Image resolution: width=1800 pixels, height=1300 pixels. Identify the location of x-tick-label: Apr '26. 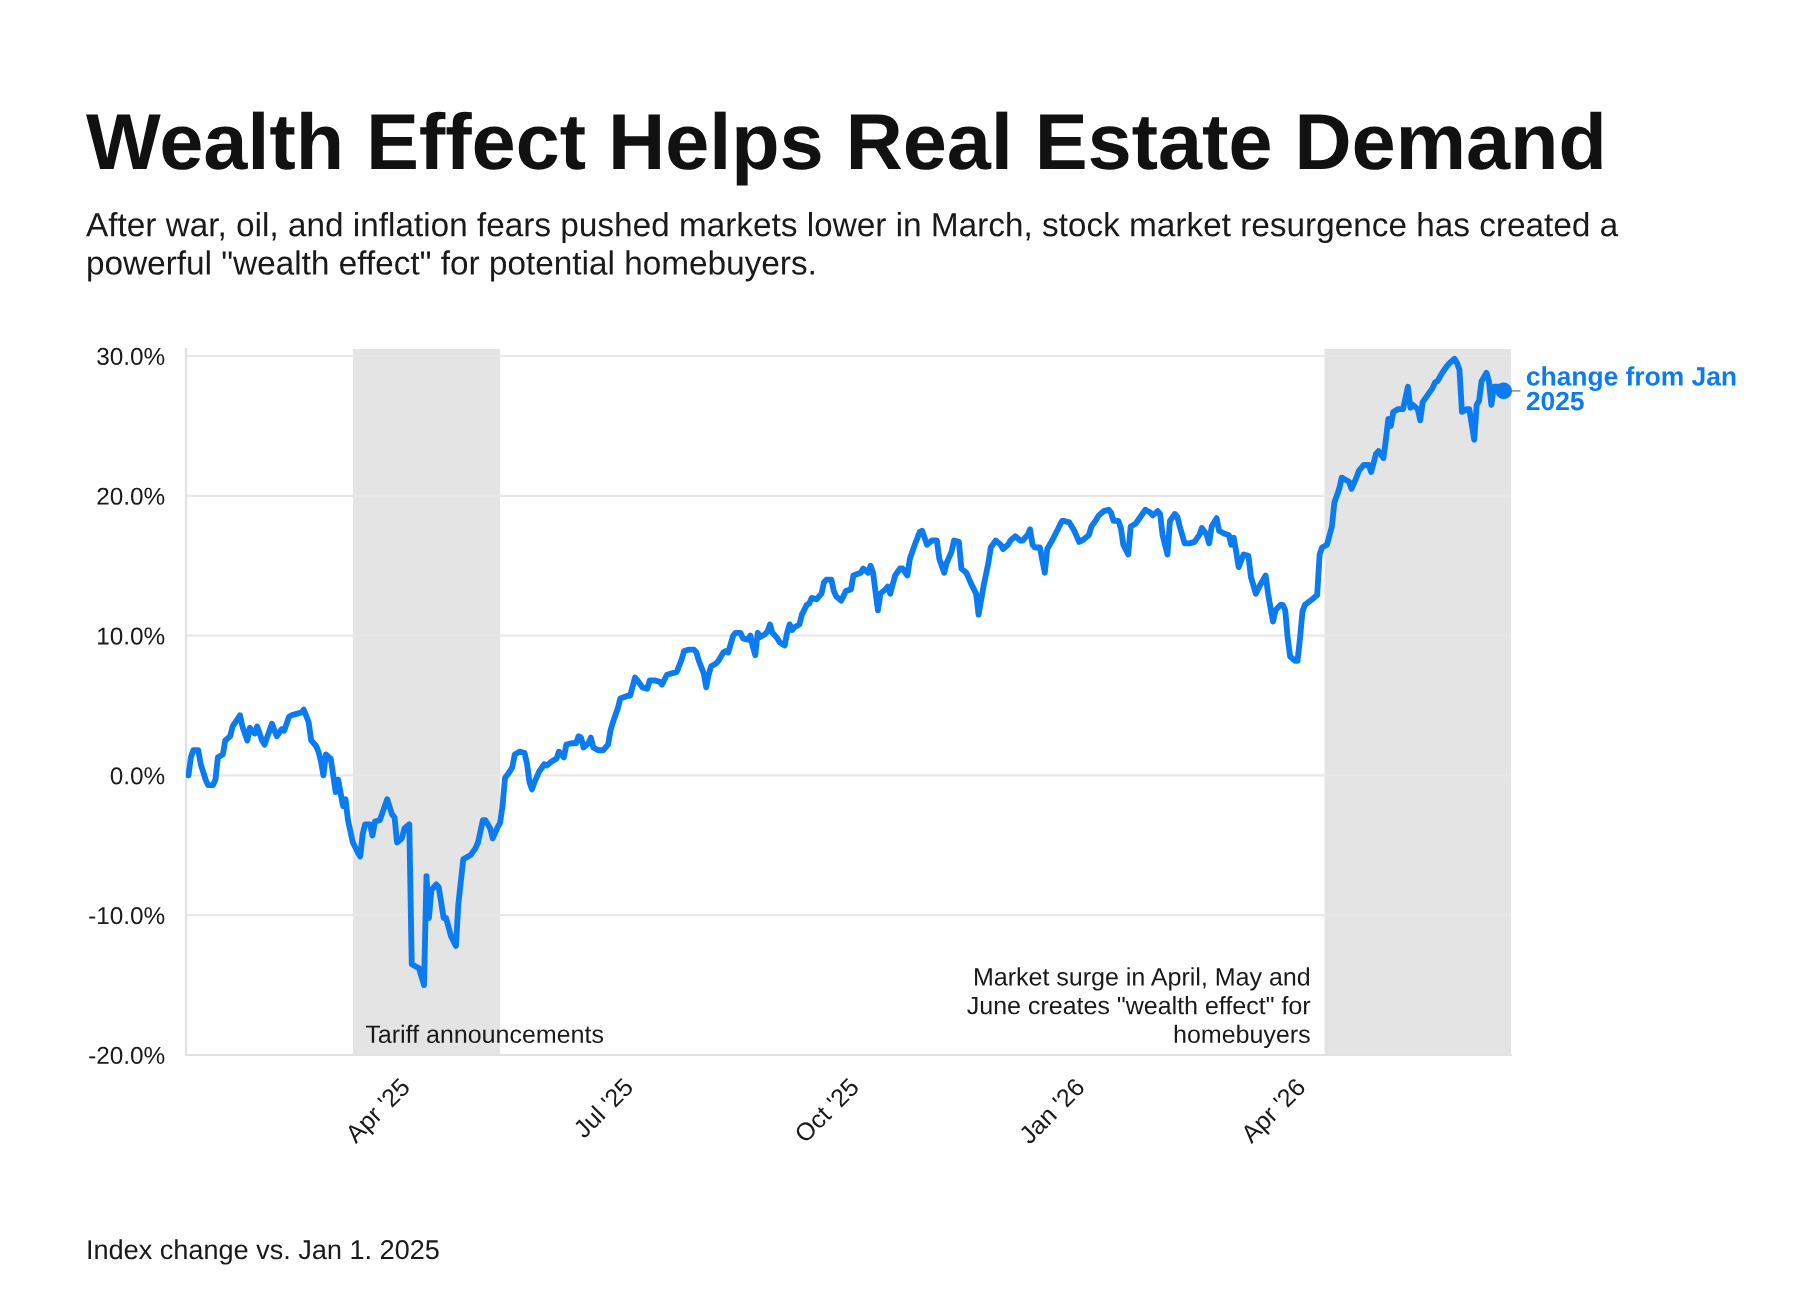
(1274, 1112).